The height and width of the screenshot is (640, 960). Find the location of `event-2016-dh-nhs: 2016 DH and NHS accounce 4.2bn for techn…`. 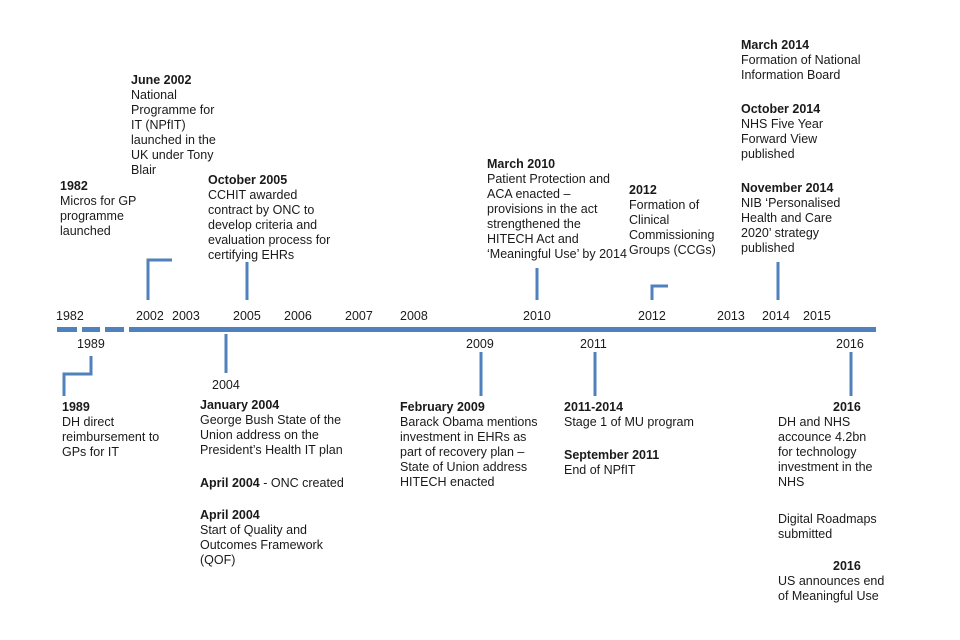

event-2016-dh-nhs: 2016 DH and NHS accounce 4.2bn for techn… is located at coordinates (831, 445).